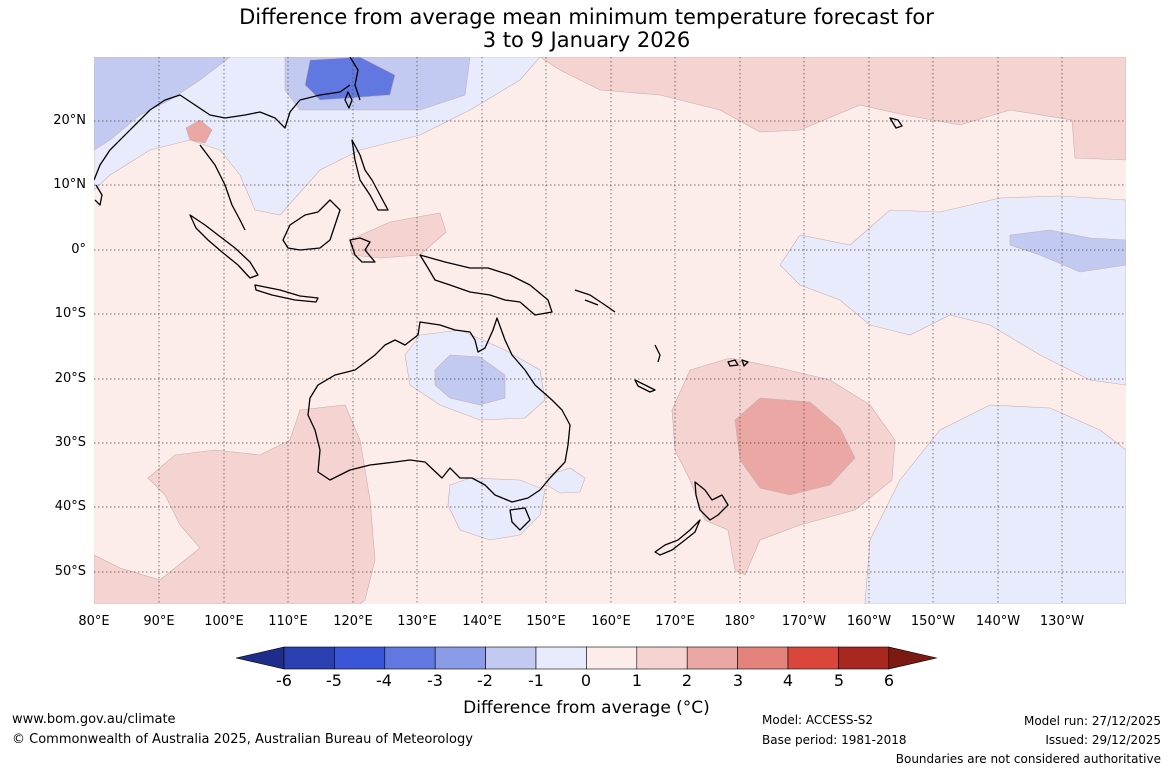 This screenshot has width=1173, height=770. Describe the element at coordinates (94, 719) in the screenshot. I see `website-link: www.bom.gov.au/climate` at that location.